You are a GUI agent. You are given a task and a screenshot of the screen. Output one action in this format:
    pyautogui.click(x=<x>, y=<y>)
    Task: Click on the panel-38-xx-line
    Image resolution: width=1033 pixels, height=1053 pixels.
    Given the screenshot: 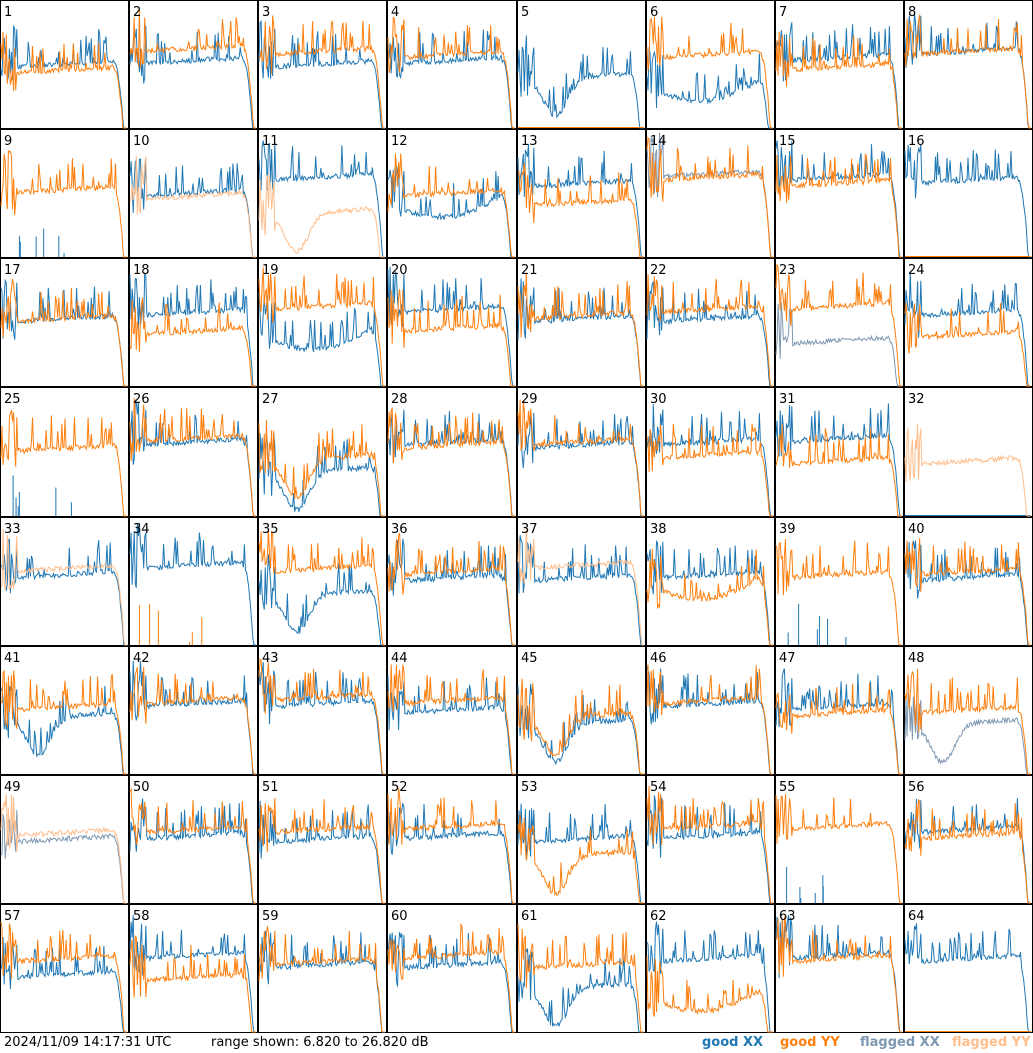 What is the action you would take?
    pyautogui.click(x=709, y=592)
    